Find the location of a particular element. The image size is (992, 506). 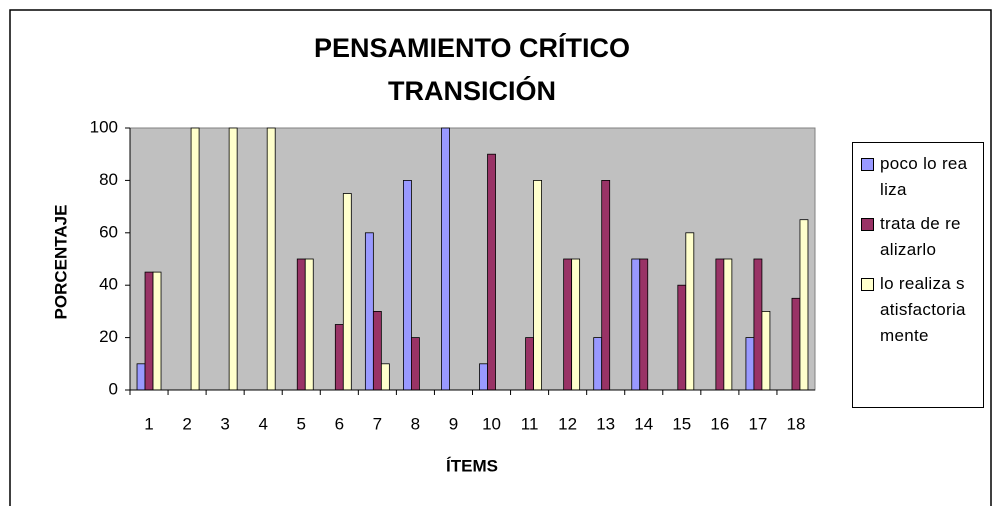

legend-label: trata de realizarlo is located at coordinates (920, 236).